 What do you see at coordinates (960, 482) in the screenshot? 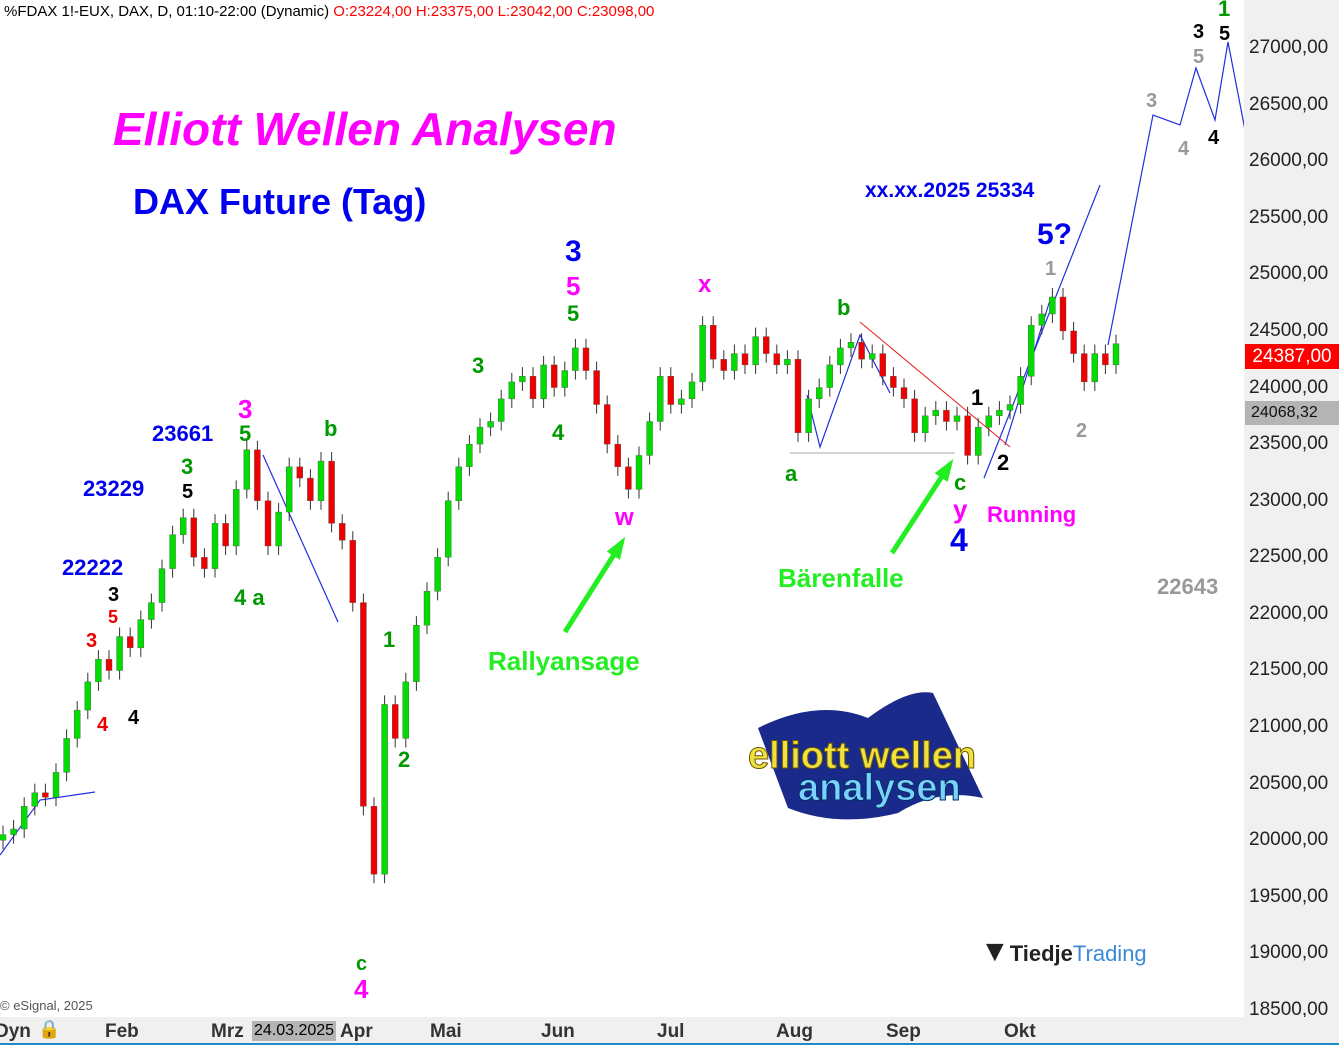
I see `wave-label: c` at bounding box center [960, 482].